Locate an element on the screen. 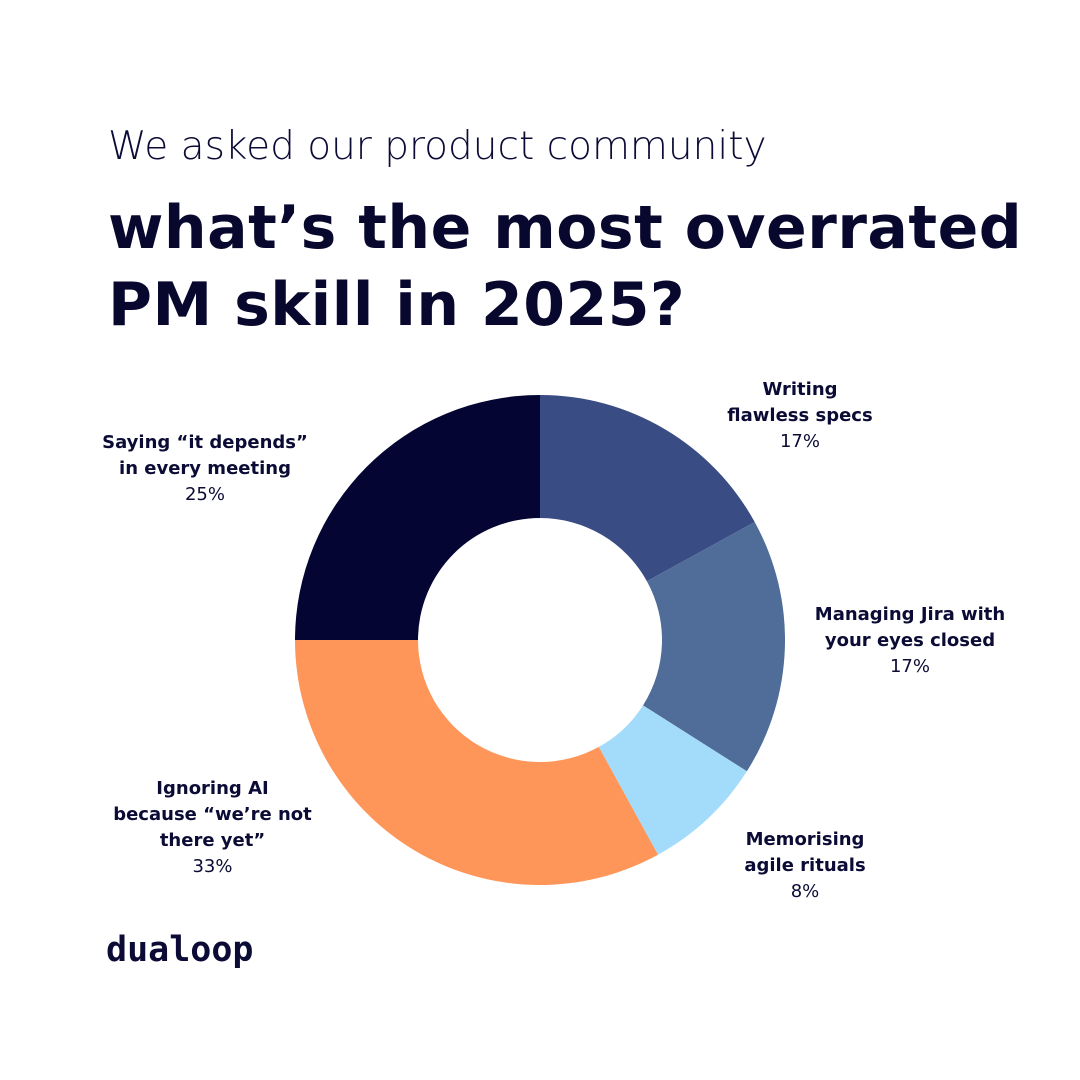 This screenshot has height=1080, width=1080. slice-label: Memorising agile rituals is located at coordinates (805, 852).